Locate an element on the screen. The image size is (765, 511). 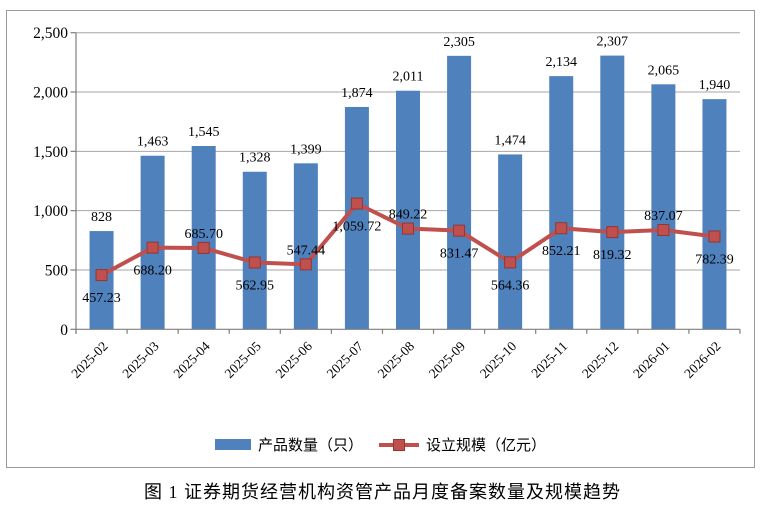
y-tick-label: 1,500 is located at coordinates (50, 152).